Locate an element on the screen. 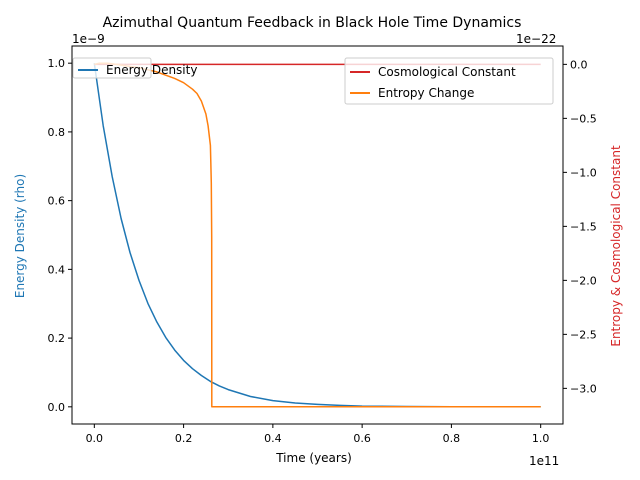 This screenshot has width=640, height=480. y-left-axis-label: Energy Density (rho) is located at coordinates (20, 236).